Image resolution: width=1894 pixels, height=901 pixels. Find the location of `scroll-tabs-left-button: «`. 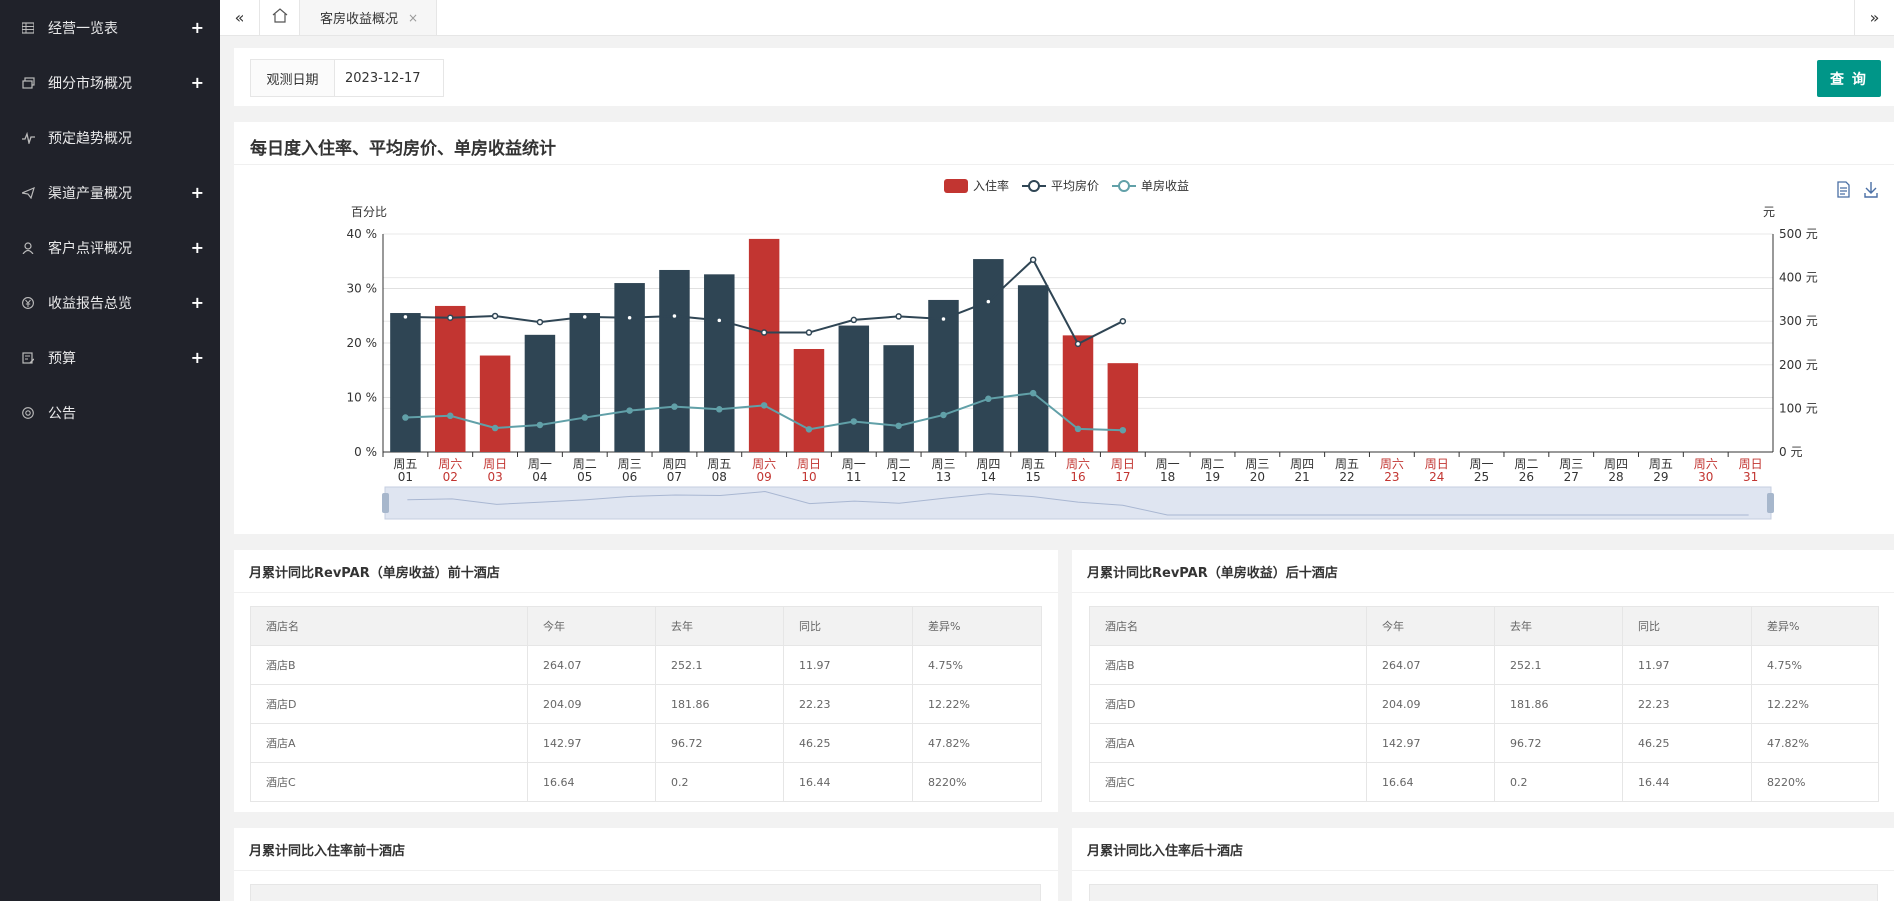

scroll-tabs-left-button: « is located at coordinates (240, 17).